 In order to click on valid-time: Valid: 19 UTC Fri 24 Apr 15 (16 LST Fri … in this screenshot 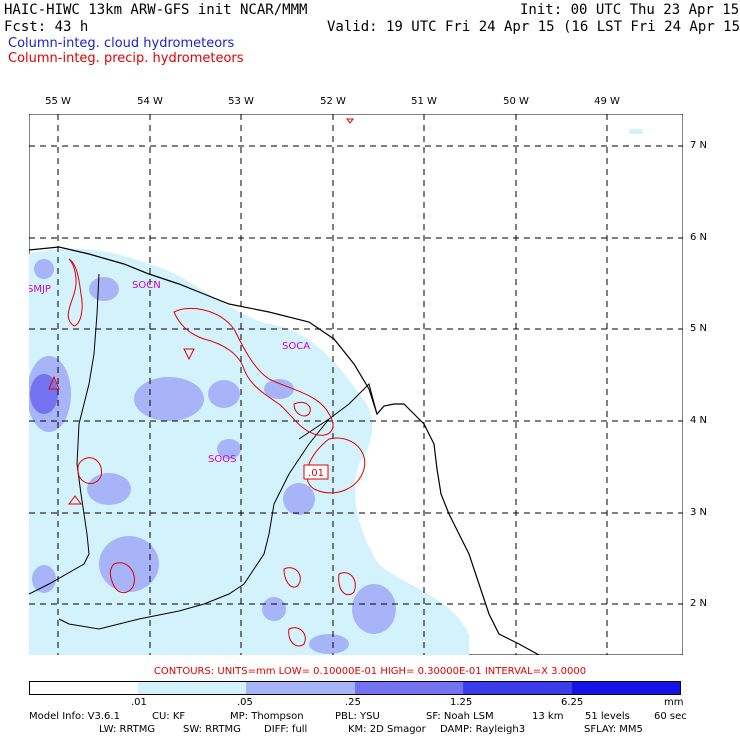, I will do `click(533, 27)`.